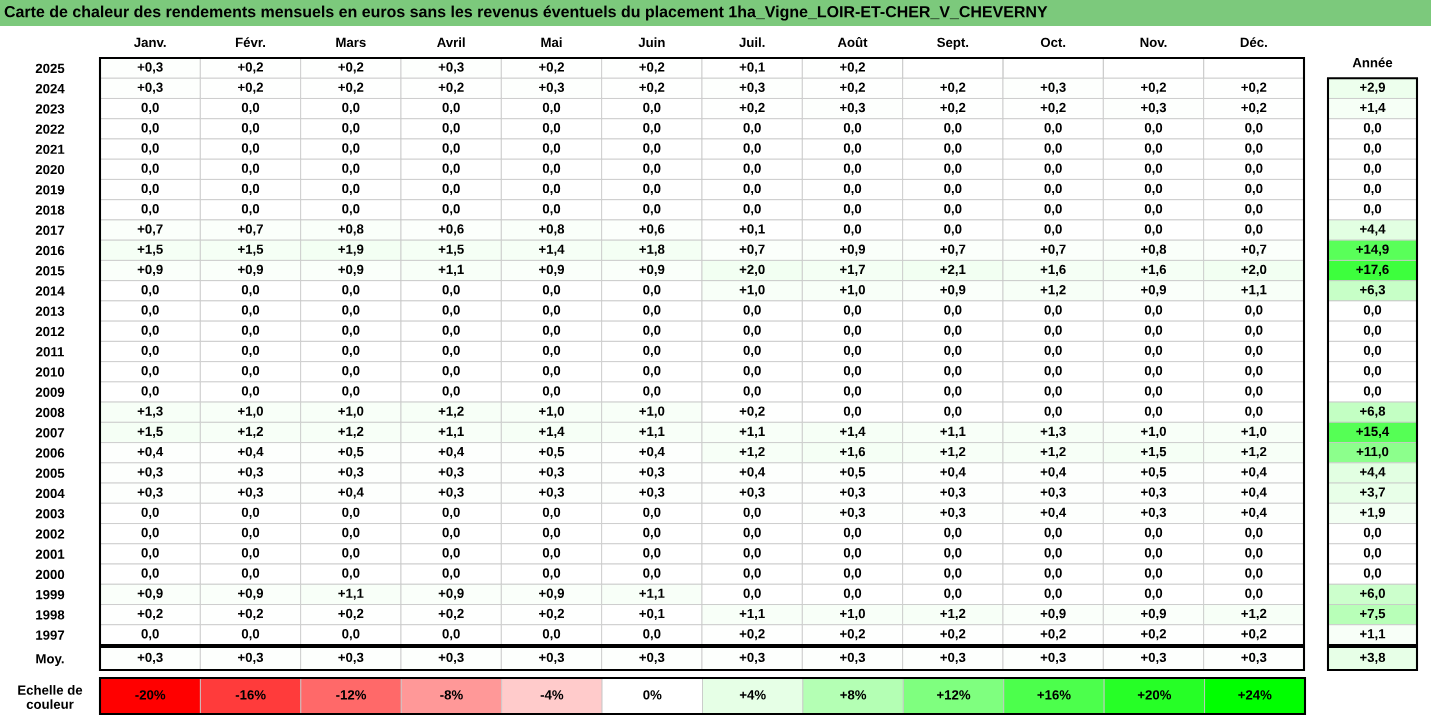  I want to click on data-label: +0,6, so click(451, 230).